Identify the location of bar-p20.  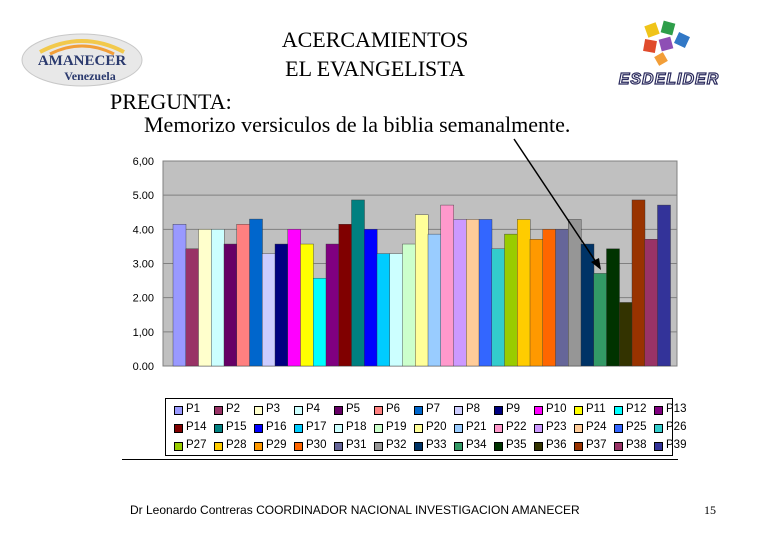
(422, 290).